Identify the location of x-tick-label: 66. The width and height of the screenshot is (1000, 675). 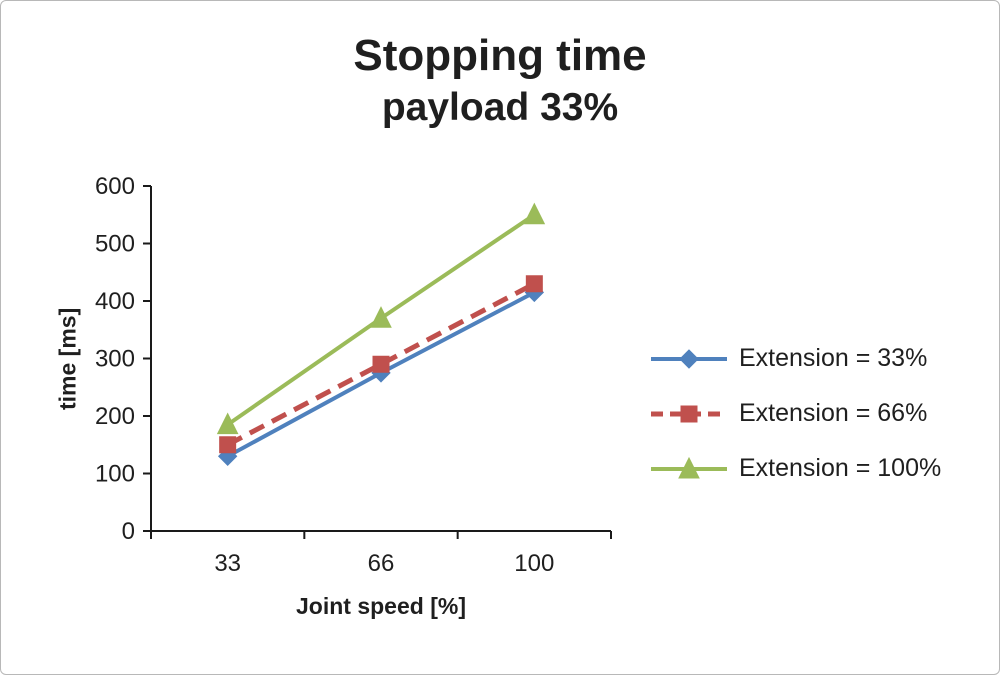
(381, 563).